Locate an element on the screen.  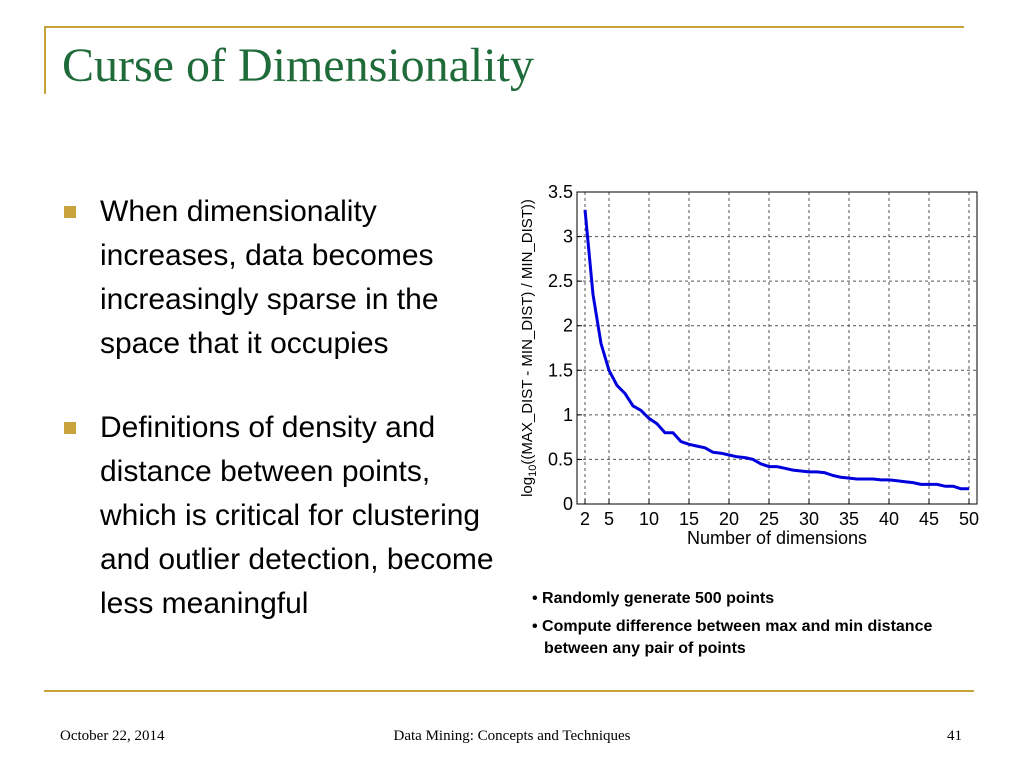
y-tick-label: 1 is located at coordinates (568, 415).